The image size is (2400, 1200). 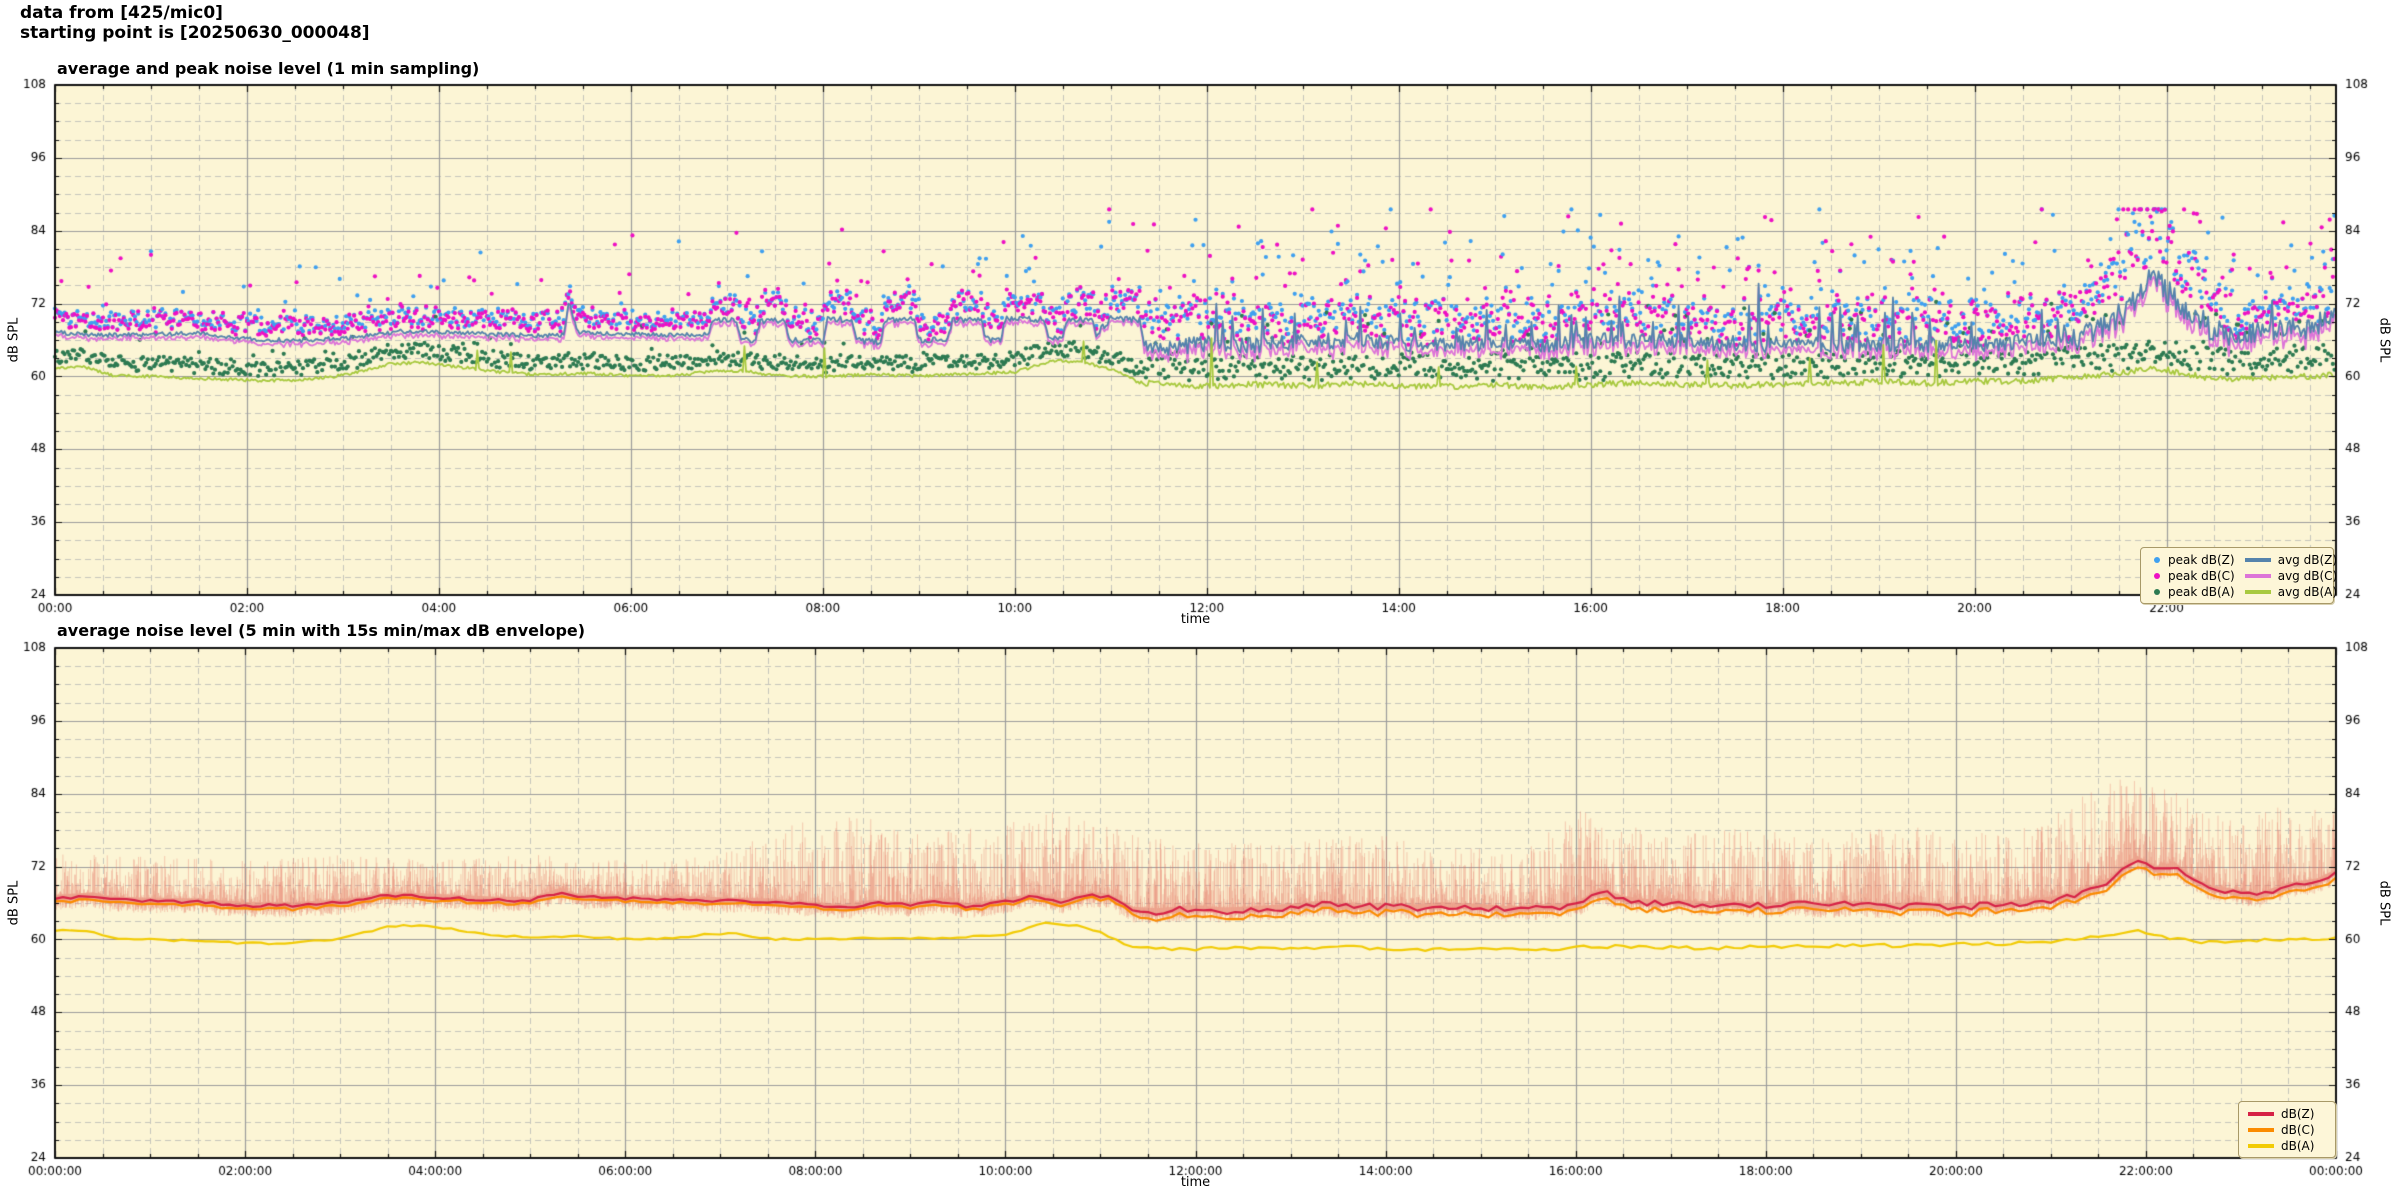 I want to click on chart1-yaxis-label-right: dB SPL, so click(x=2384, y=340).